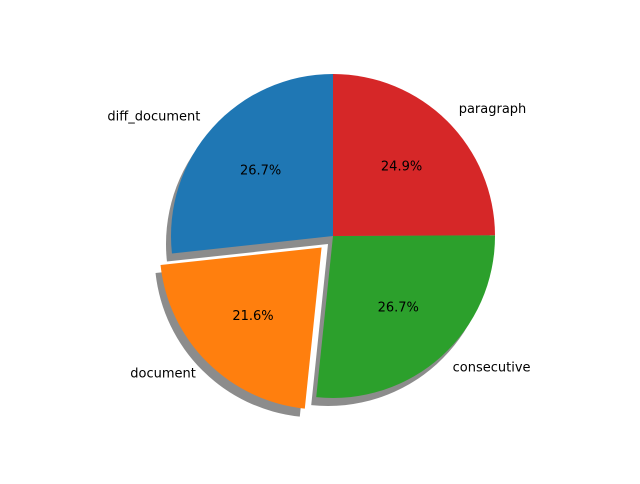  Describe the element at coordinates (163, 373) in the screenshot. I see `pie-label-document: document` at that location.